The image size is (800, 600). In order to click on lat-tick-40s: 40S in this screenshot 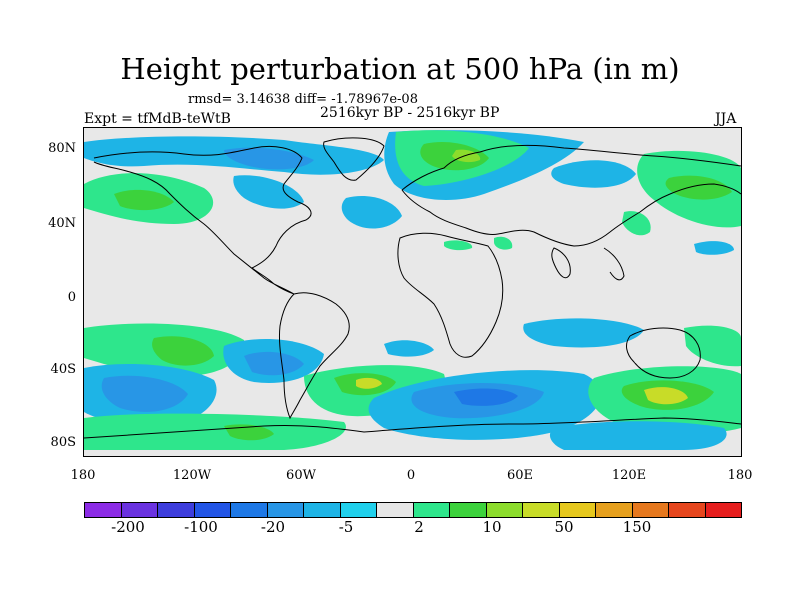, I will do `click(63, 369)`.